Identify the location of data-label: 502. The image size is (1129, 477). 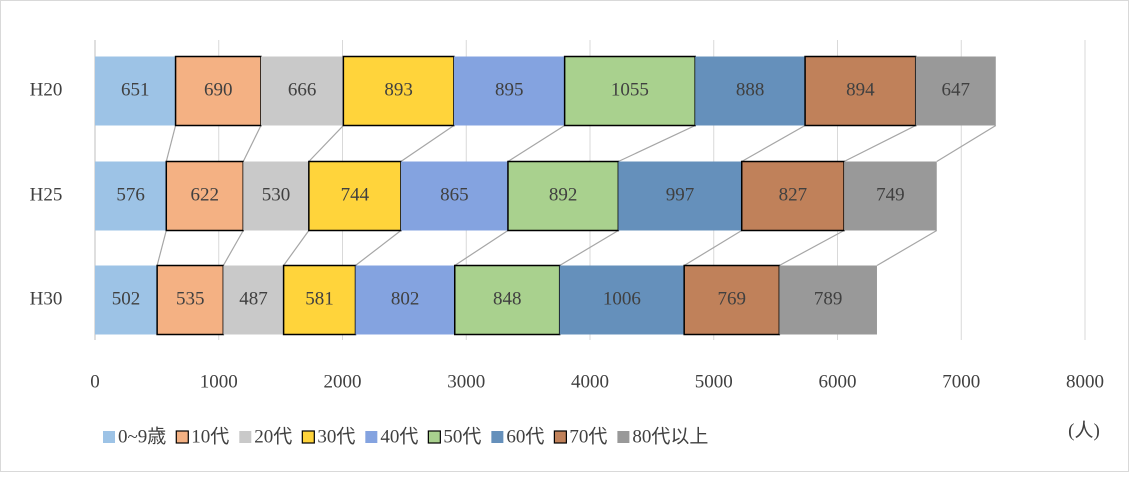
(126, 298).